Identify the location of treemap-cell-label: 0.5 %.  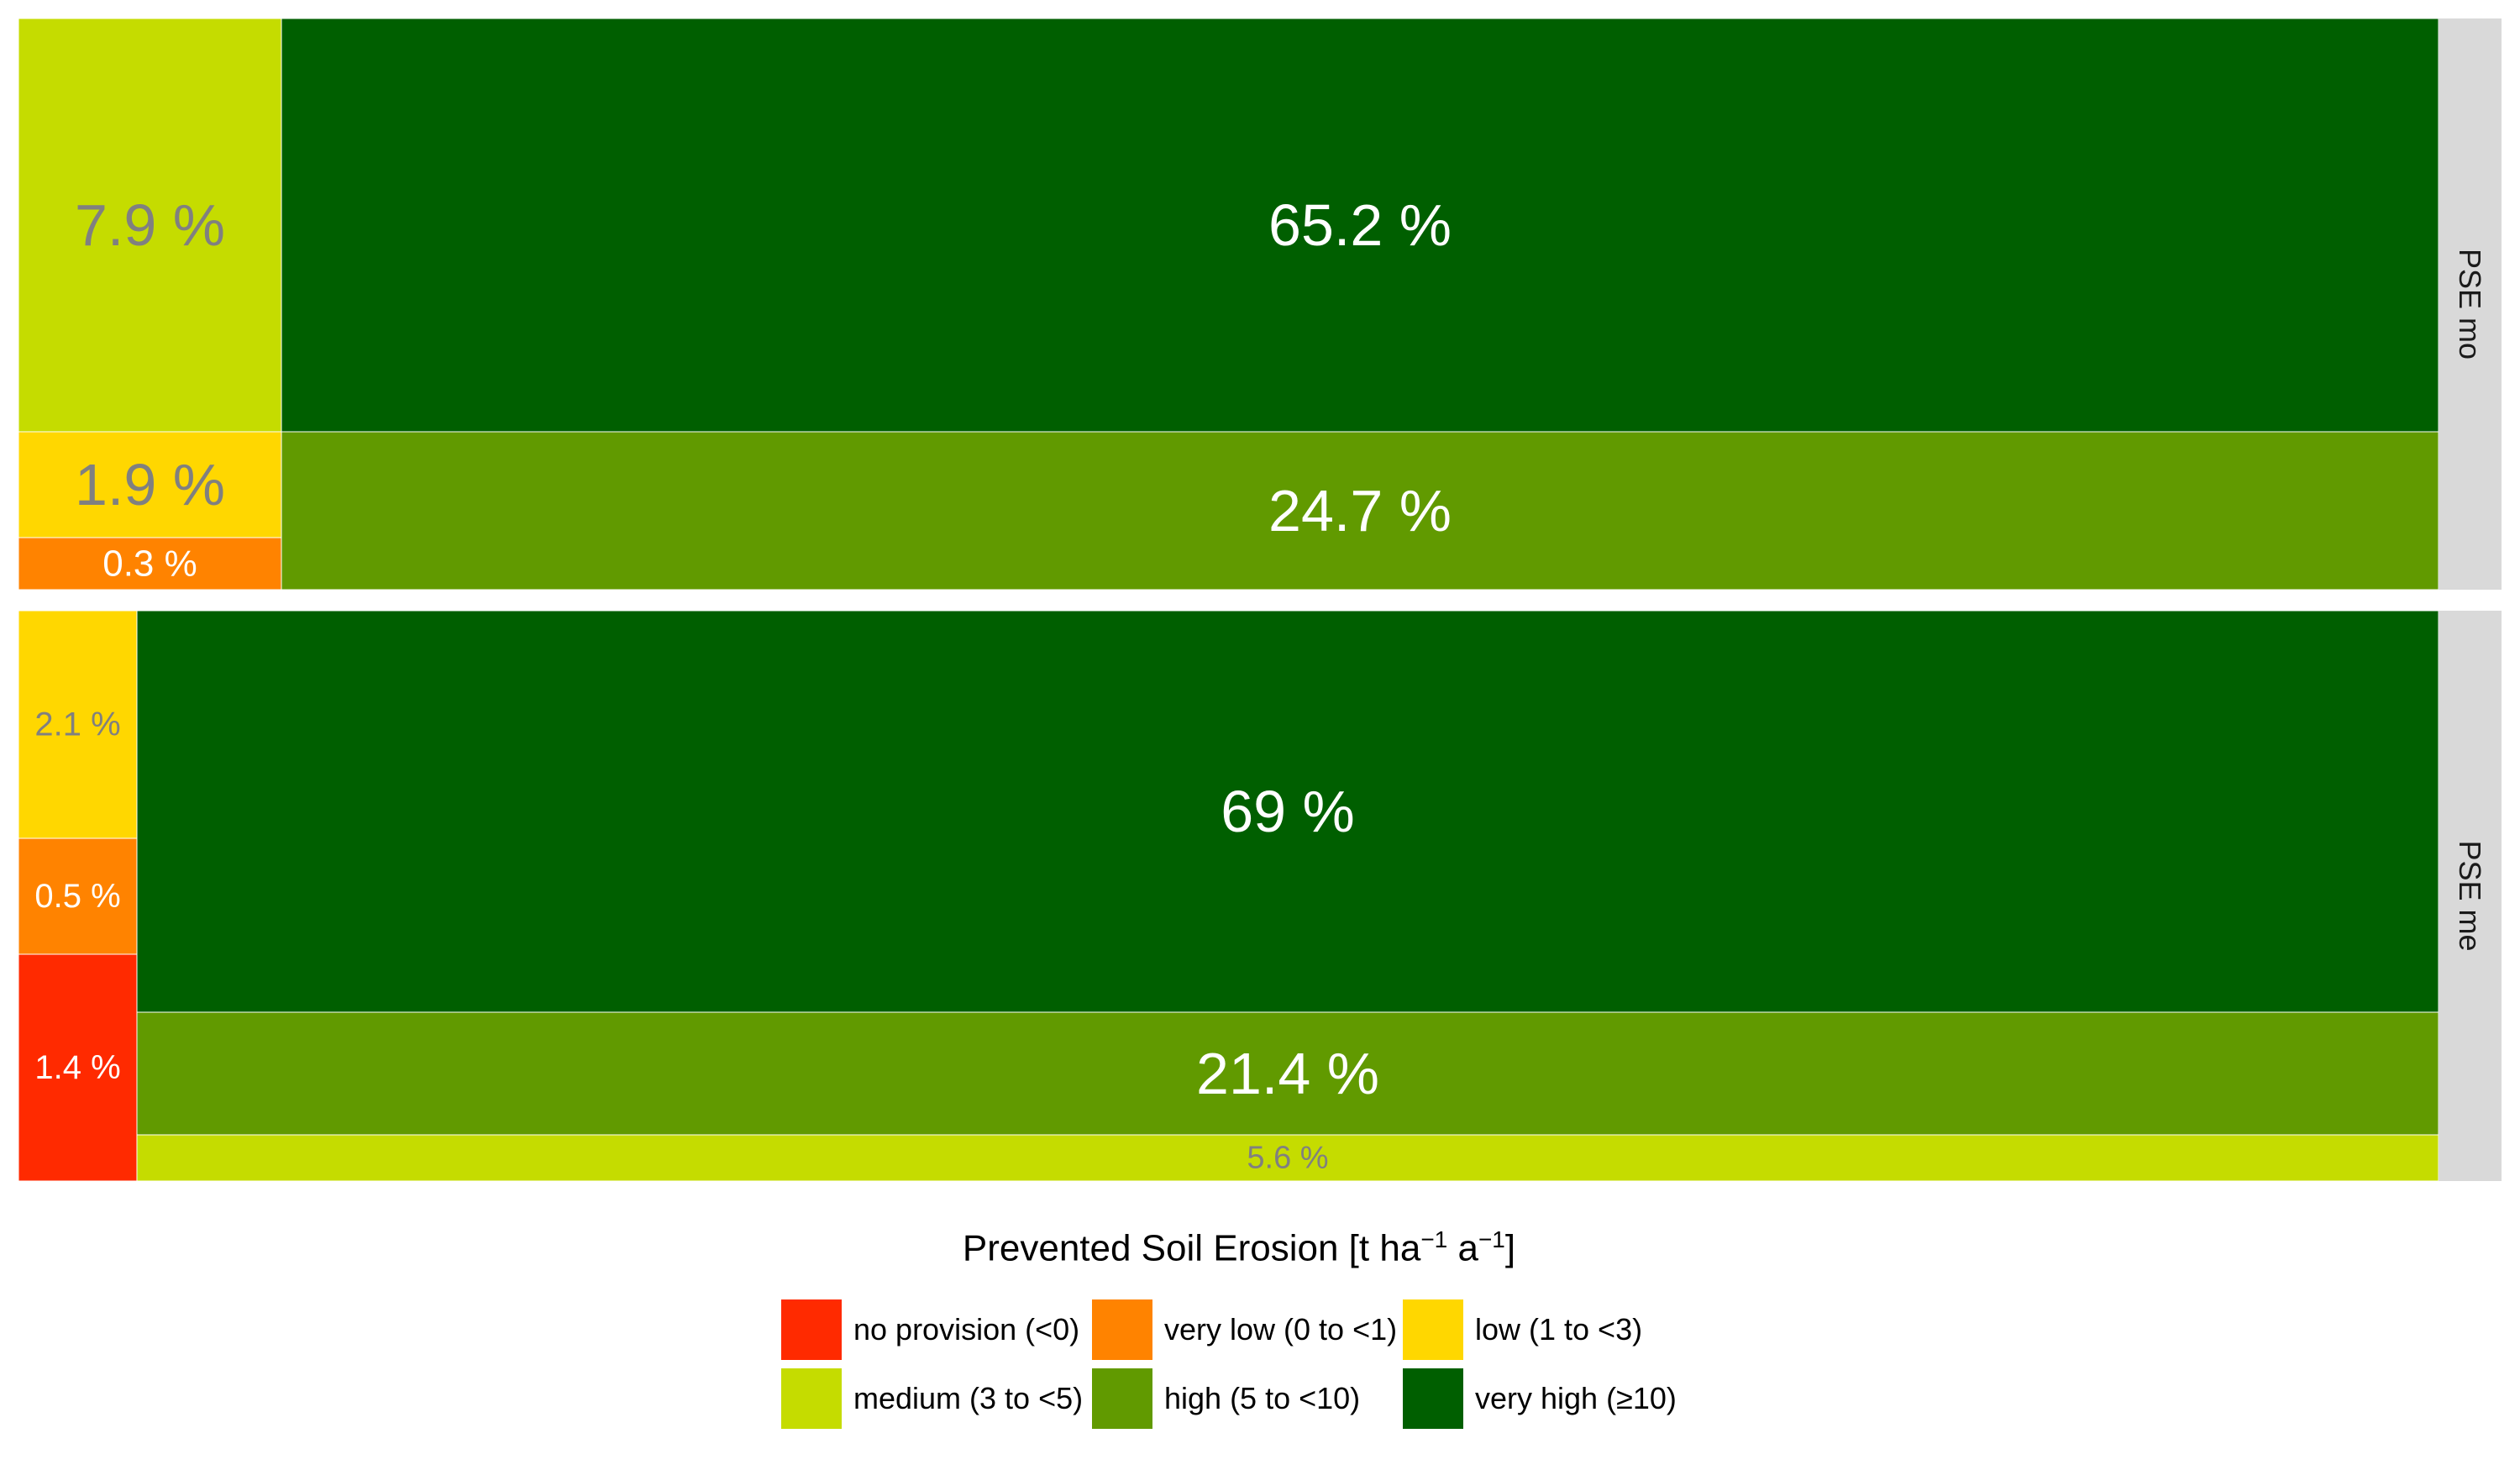
(77, 896).